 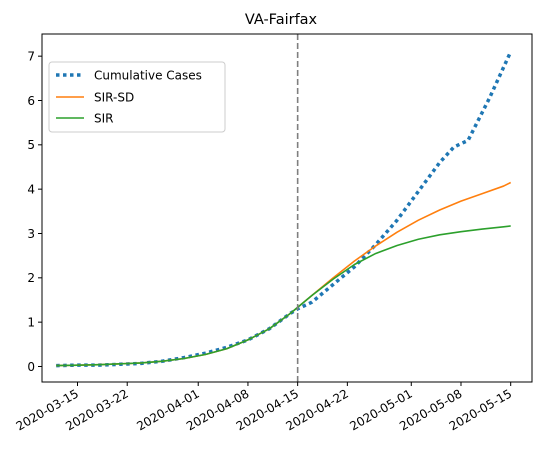 What do you see at coordinates (31, 322) in the screenshot?
I see `y-tick-label: 1` at bounding box center [31, 322].